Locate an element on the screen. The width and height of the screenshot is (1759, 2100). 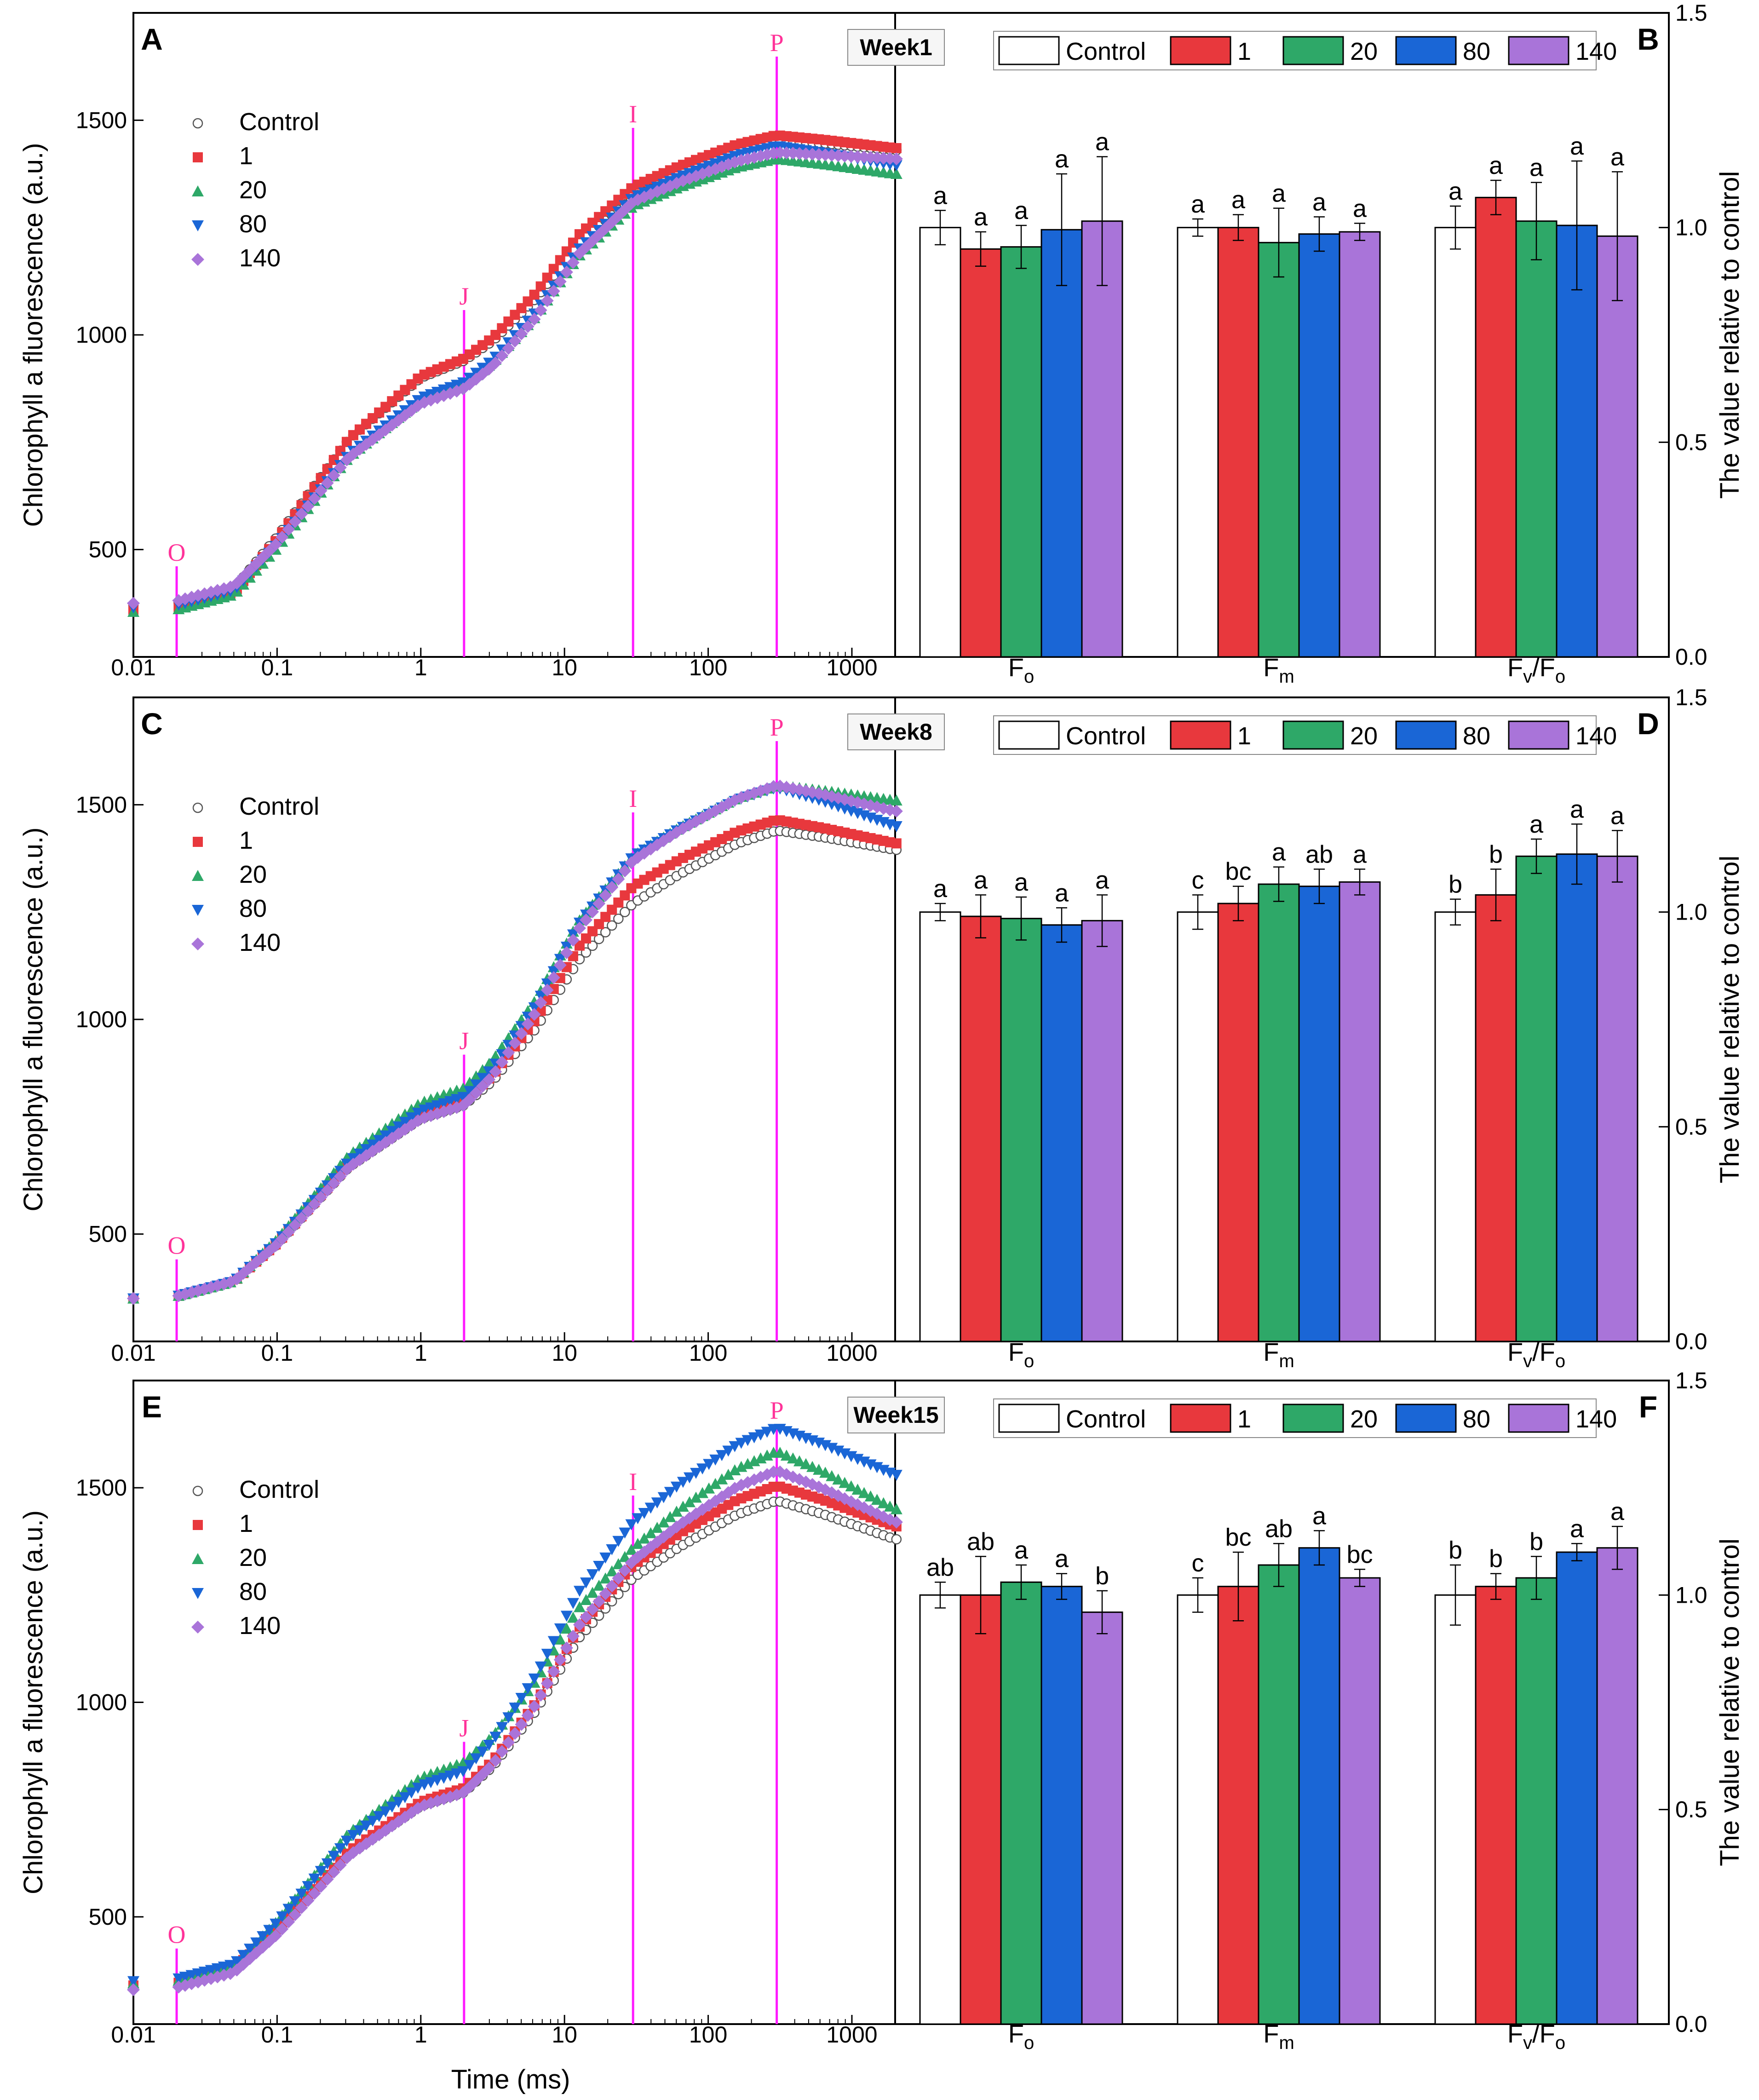
legend-label: 1 is located at coordinates (246, 1523).